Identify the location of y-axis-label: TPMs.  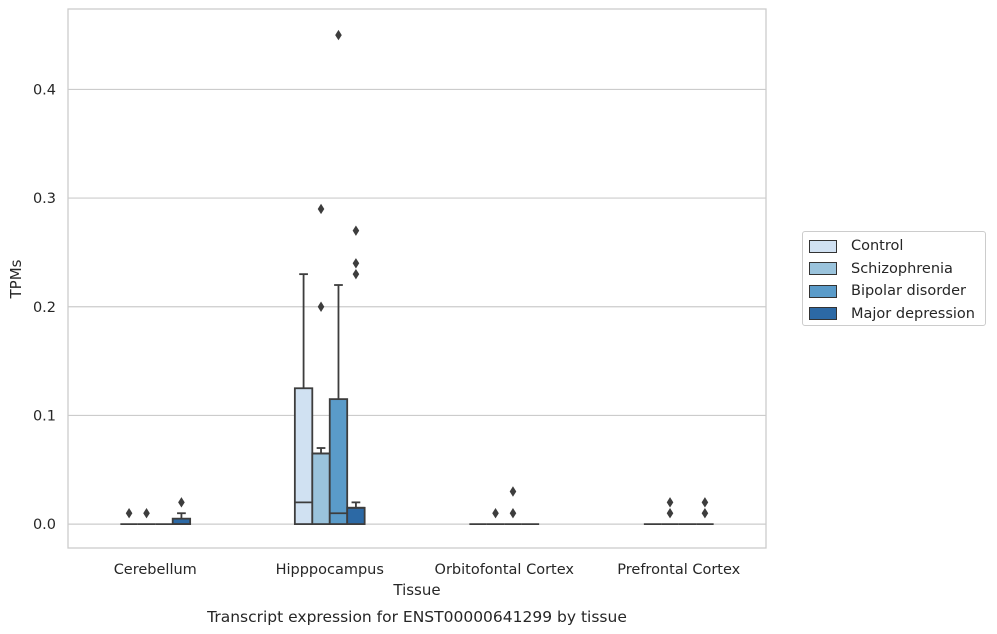
(16, 279).